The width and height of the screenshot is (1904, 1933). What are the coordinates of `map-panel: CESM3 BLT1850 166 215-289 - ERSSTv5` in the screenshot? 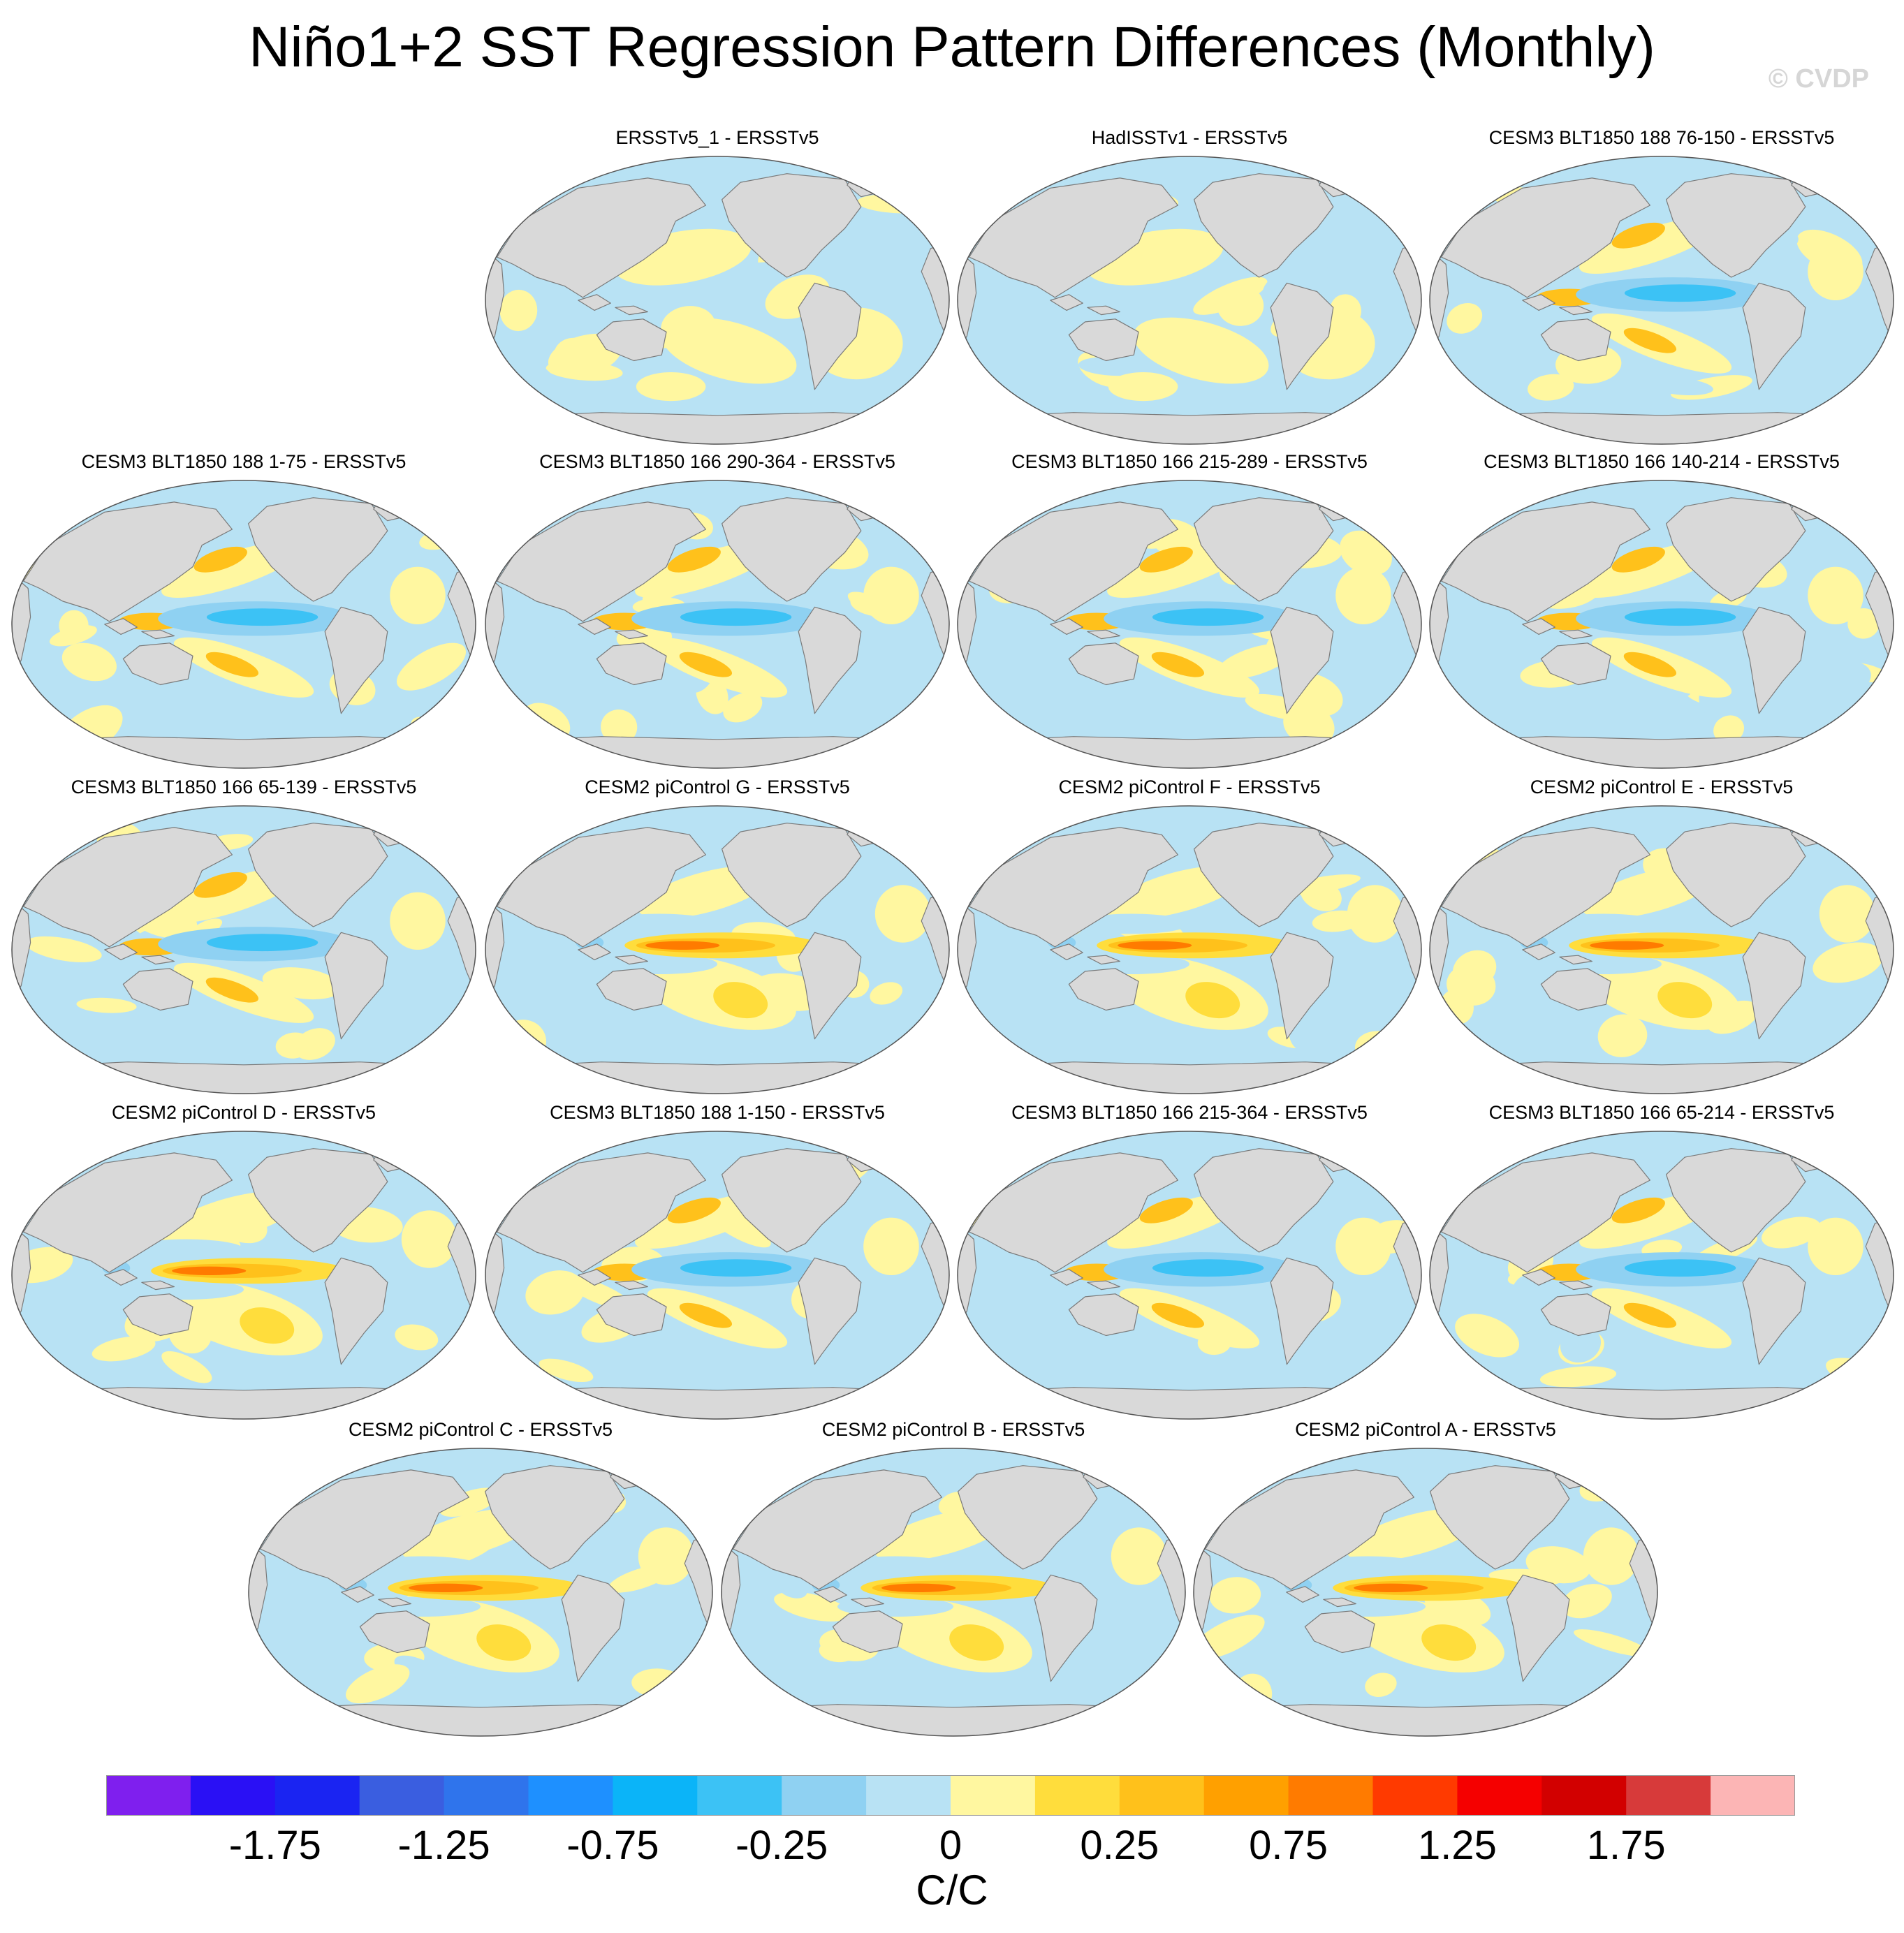 It's located at (1189, 614).